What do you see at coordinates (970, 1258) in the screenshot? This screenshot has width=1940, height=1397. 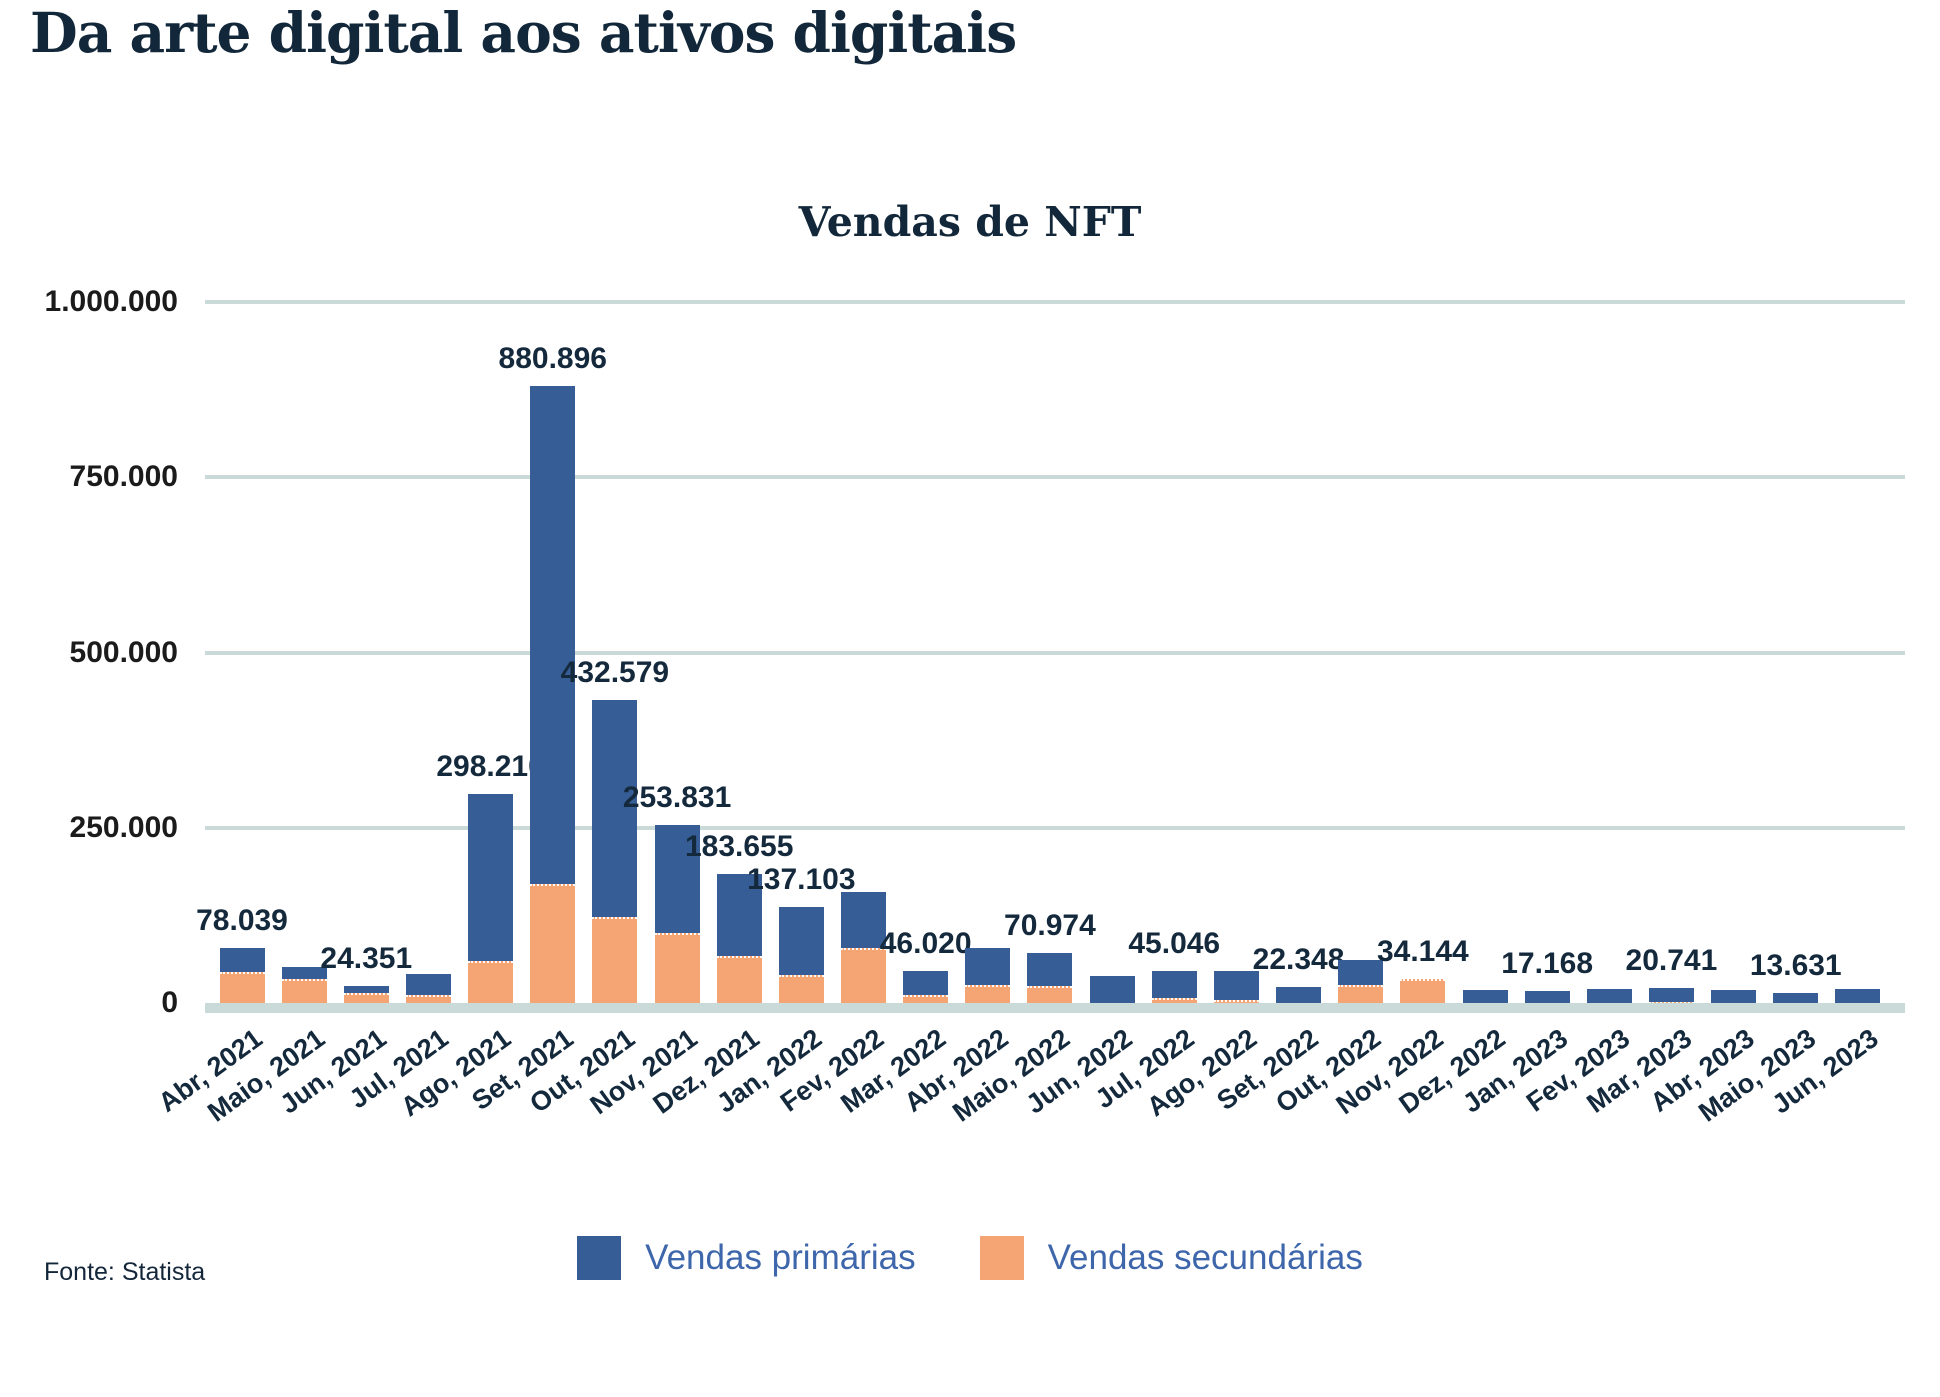 I see `legend: Vendas primárias Vendas secundárias` at bounding box center [970, 1258].